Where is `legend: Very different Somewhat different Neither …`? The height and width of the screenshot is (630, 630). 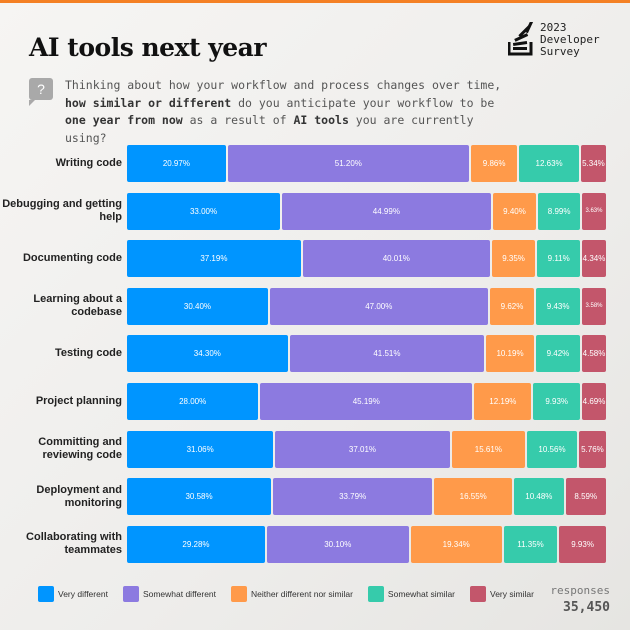
legend: Very different Somewhat different Neither … is located at coordinates (293, 594).